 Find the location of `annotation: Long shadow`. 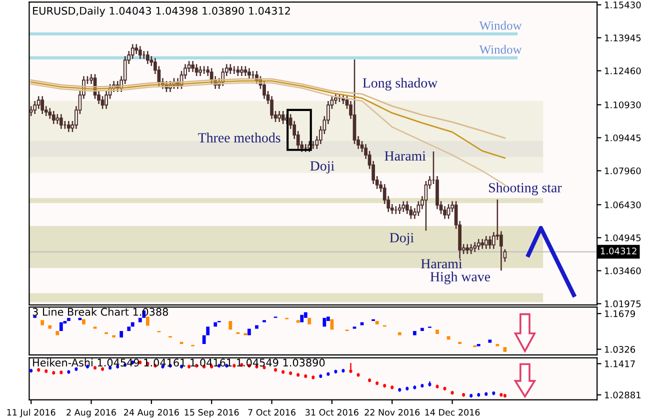

annotation: Long shadow is located at coordinates (400, 84).